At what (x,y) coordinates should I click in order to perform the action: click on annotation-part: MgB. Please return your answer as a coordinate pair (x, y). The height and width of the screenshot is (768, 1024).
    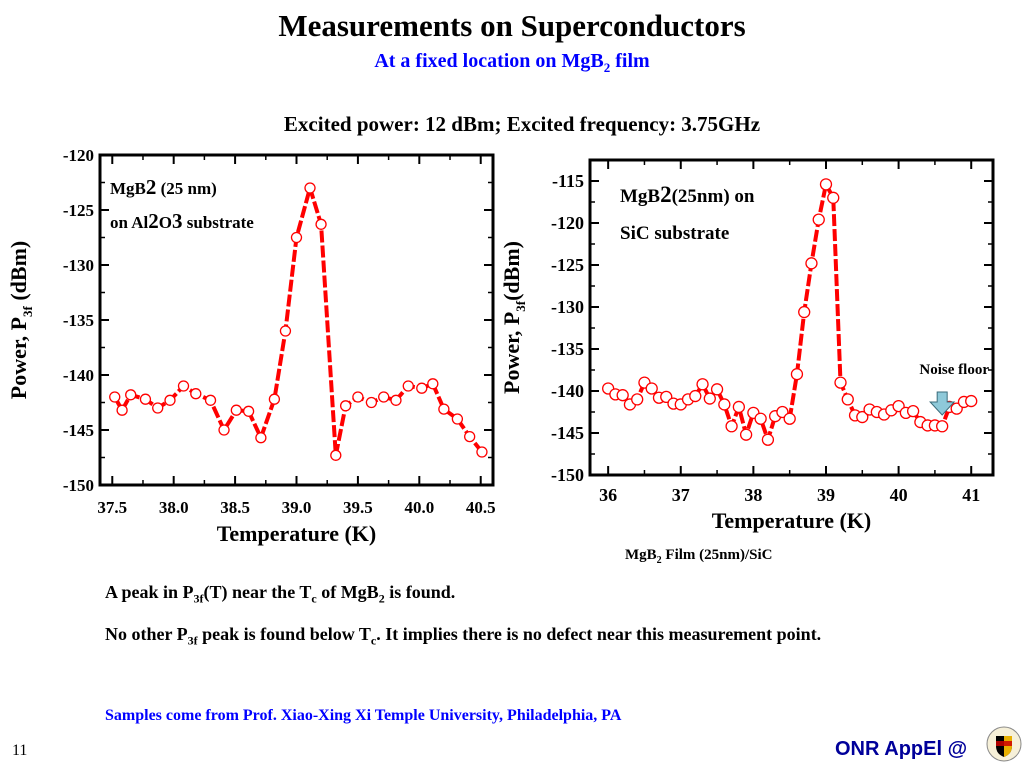
    Looking at the image, I should click on (640, 196).